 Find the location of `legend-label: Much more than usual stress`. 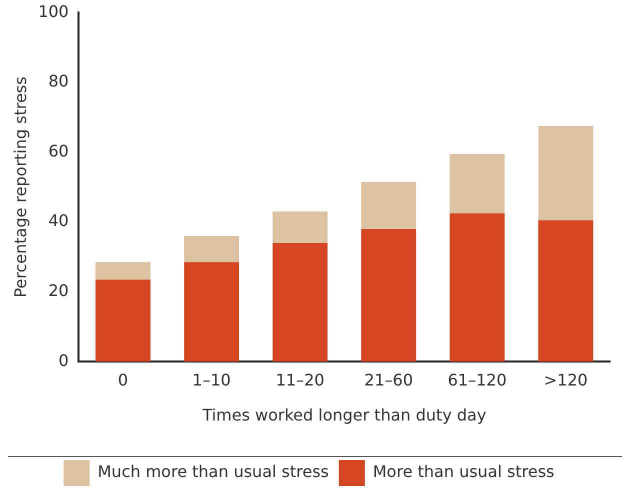

legend-label: Much more than usual stress is located at coordinates (213, 472).